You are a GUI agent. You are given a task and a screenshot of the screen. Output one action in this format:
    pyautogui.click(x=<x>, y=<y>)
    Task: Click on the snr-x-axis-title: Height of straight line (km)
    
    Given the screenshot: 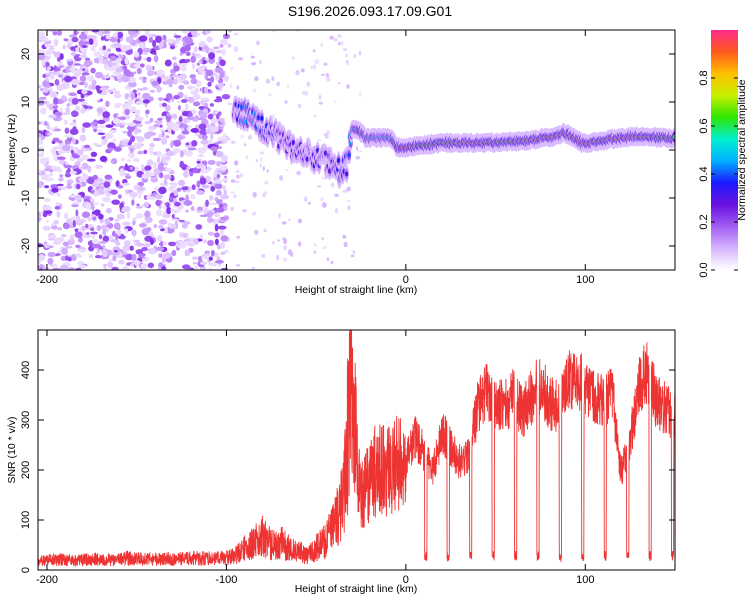 What is the action you would take?
    pyautogui.click(x=356, y=589)
    